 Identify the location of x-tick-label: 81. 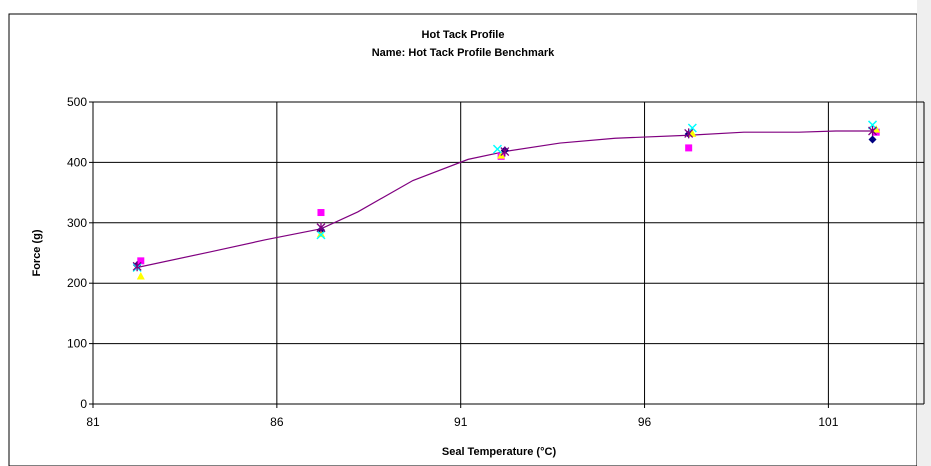
(93, 422).